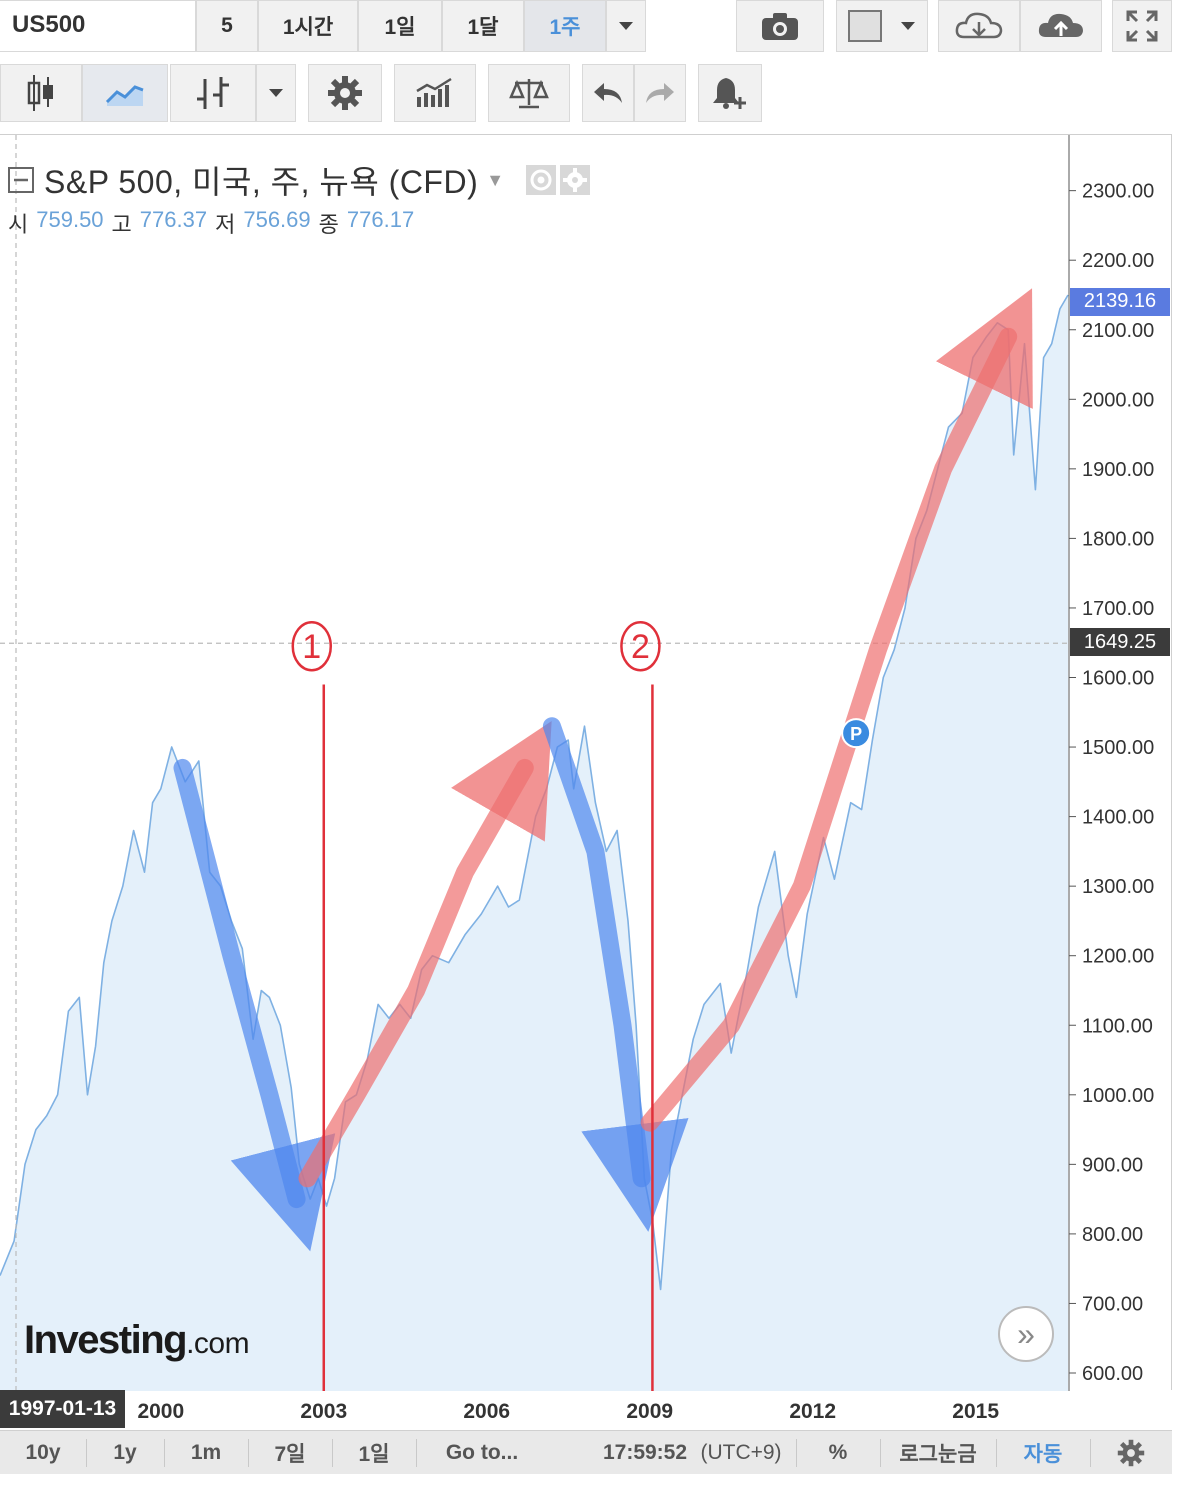 The width and height of the screenshot is (1192, 1490). I want to click on percent-scale-toggle: %, so click(838, 1452).